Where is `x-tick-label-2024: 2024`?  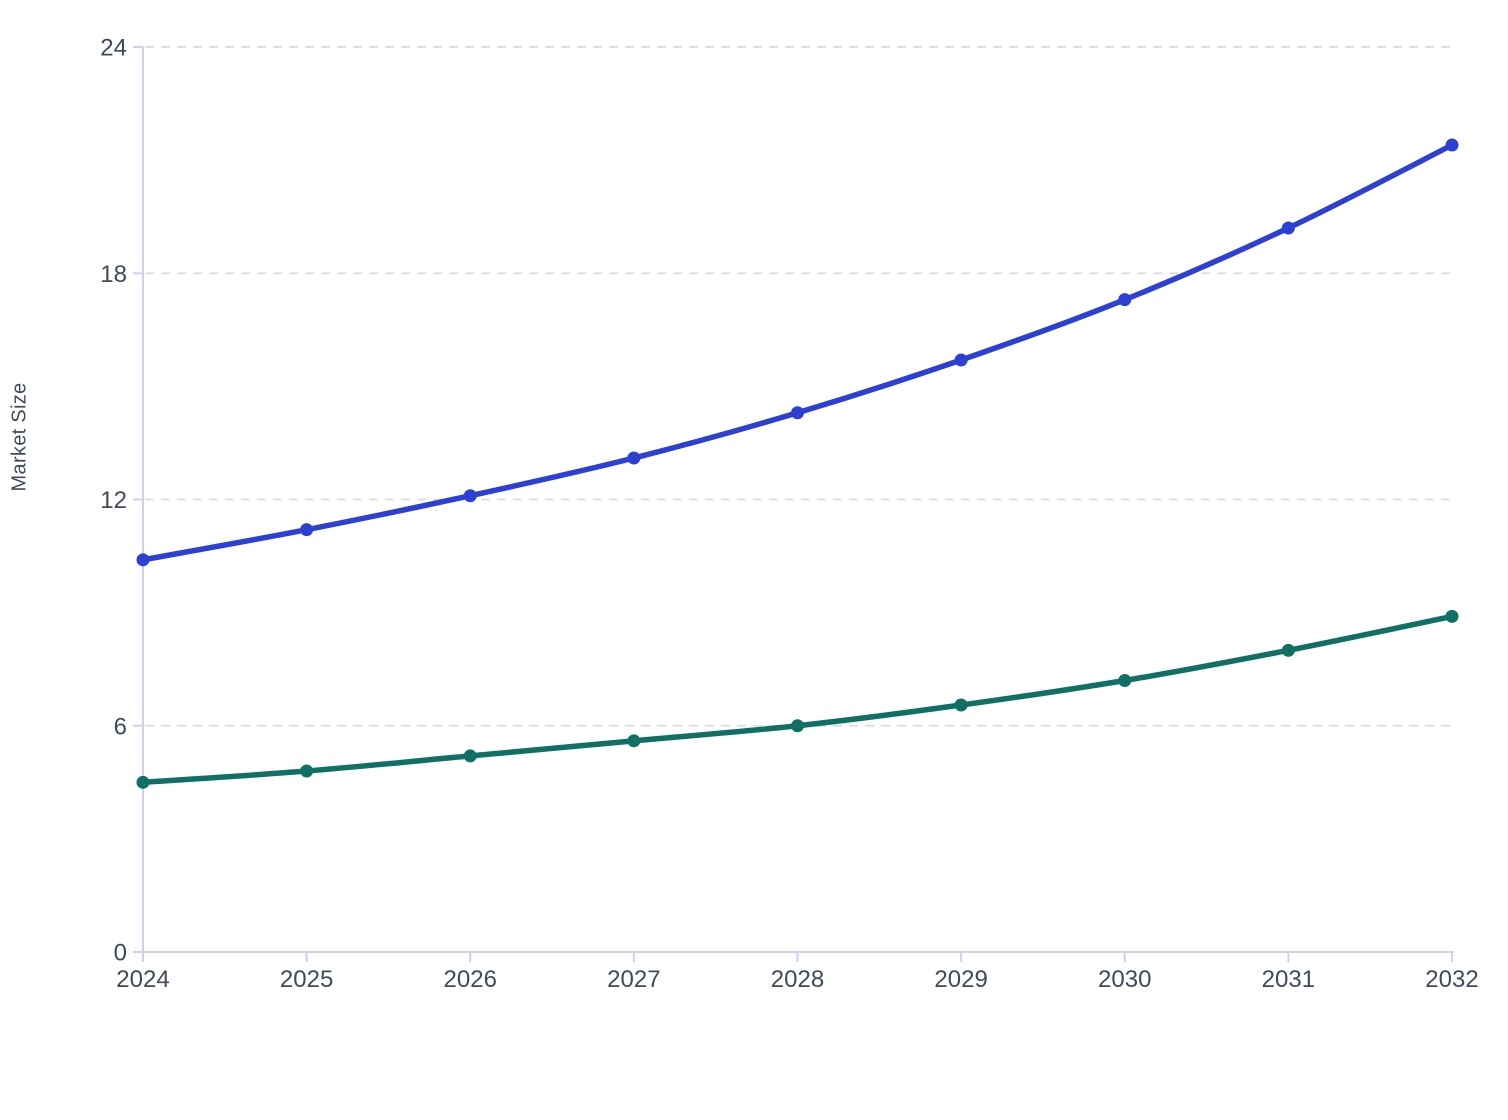
x-tick-label-2024: 2024 is located at coordinates (142, 979).